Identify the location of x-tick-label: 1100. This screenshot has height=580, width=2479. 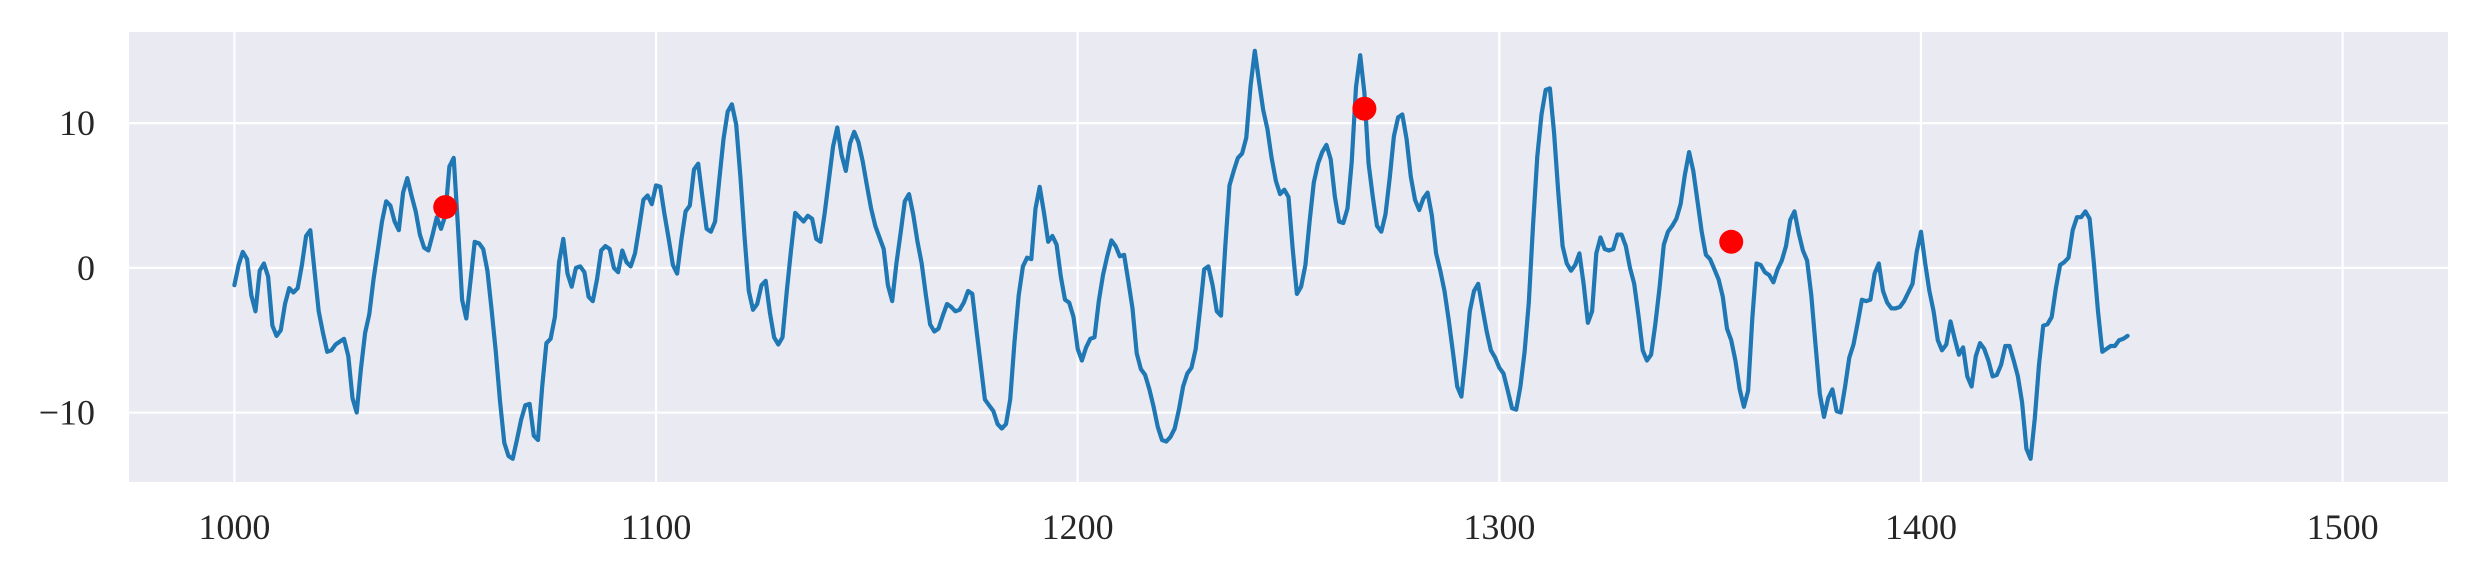
(656, 527).